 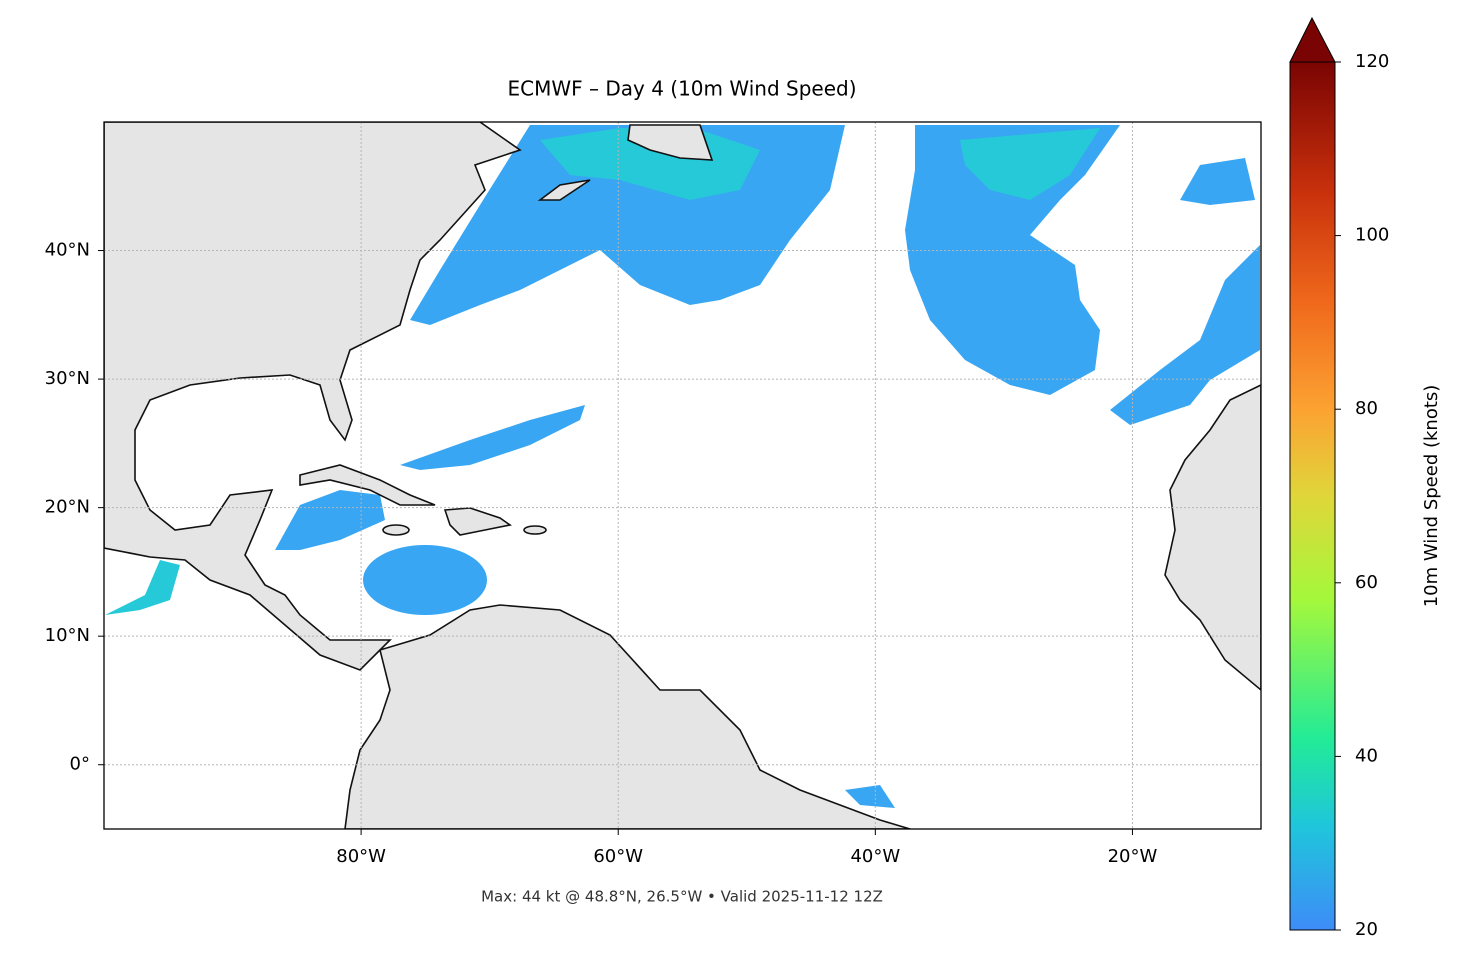 What do you see at coordinates (67, 250) in the screenshot?
I see `y-tick-label: 40°N` at bounding box center [67, 250].